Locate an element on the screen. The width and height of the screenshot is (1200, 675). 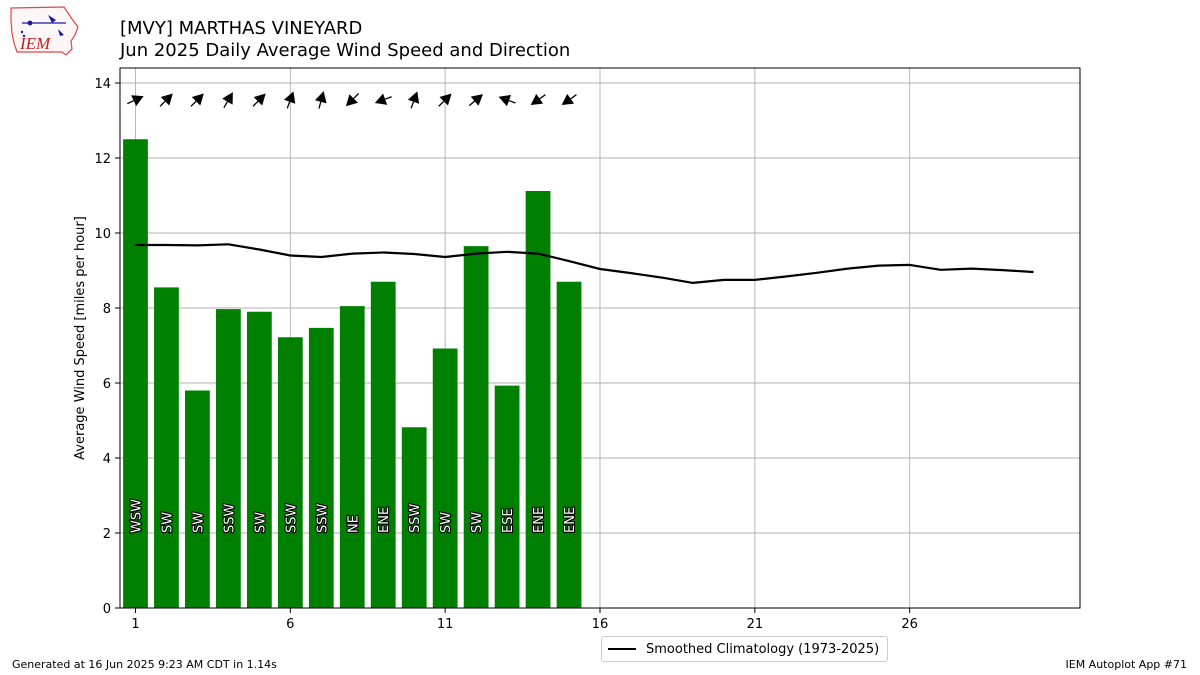
y-tick-label: 14 is located at coordinates (102, 84).